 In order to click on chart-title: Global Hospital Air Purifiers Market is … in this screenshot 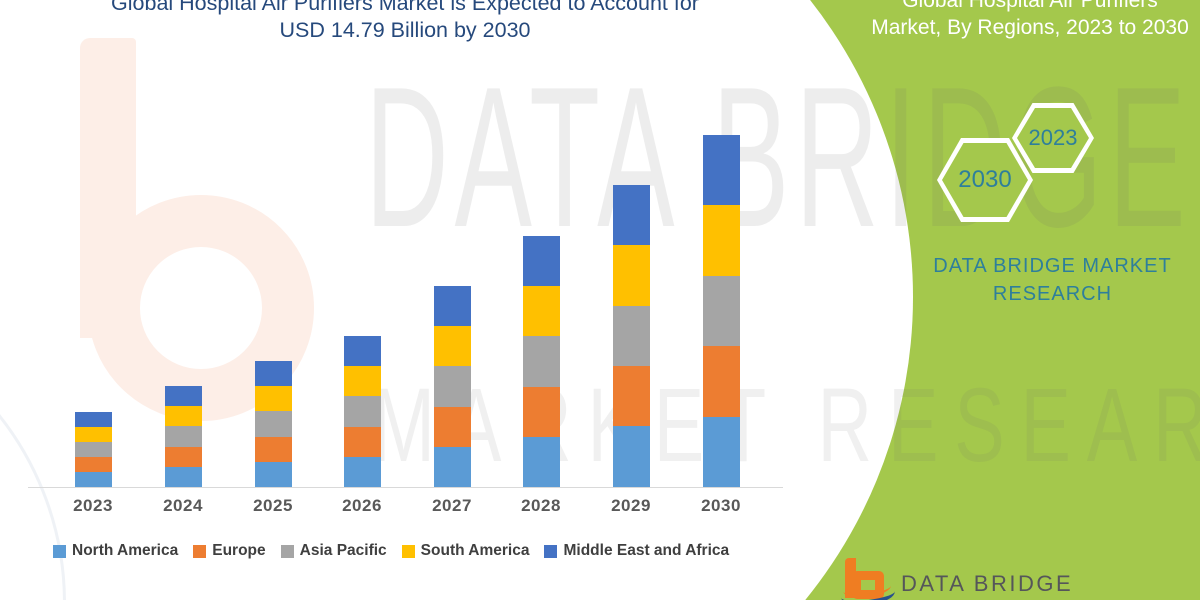, I will do `click(405, 22)`.